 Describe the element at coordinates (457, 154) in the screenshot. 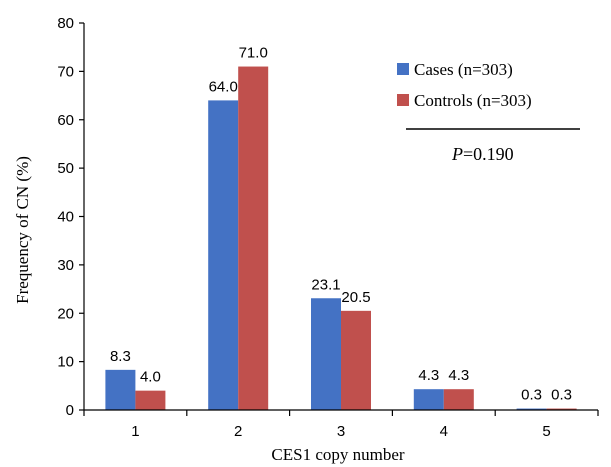

I see `p-symbol: P` at that location.